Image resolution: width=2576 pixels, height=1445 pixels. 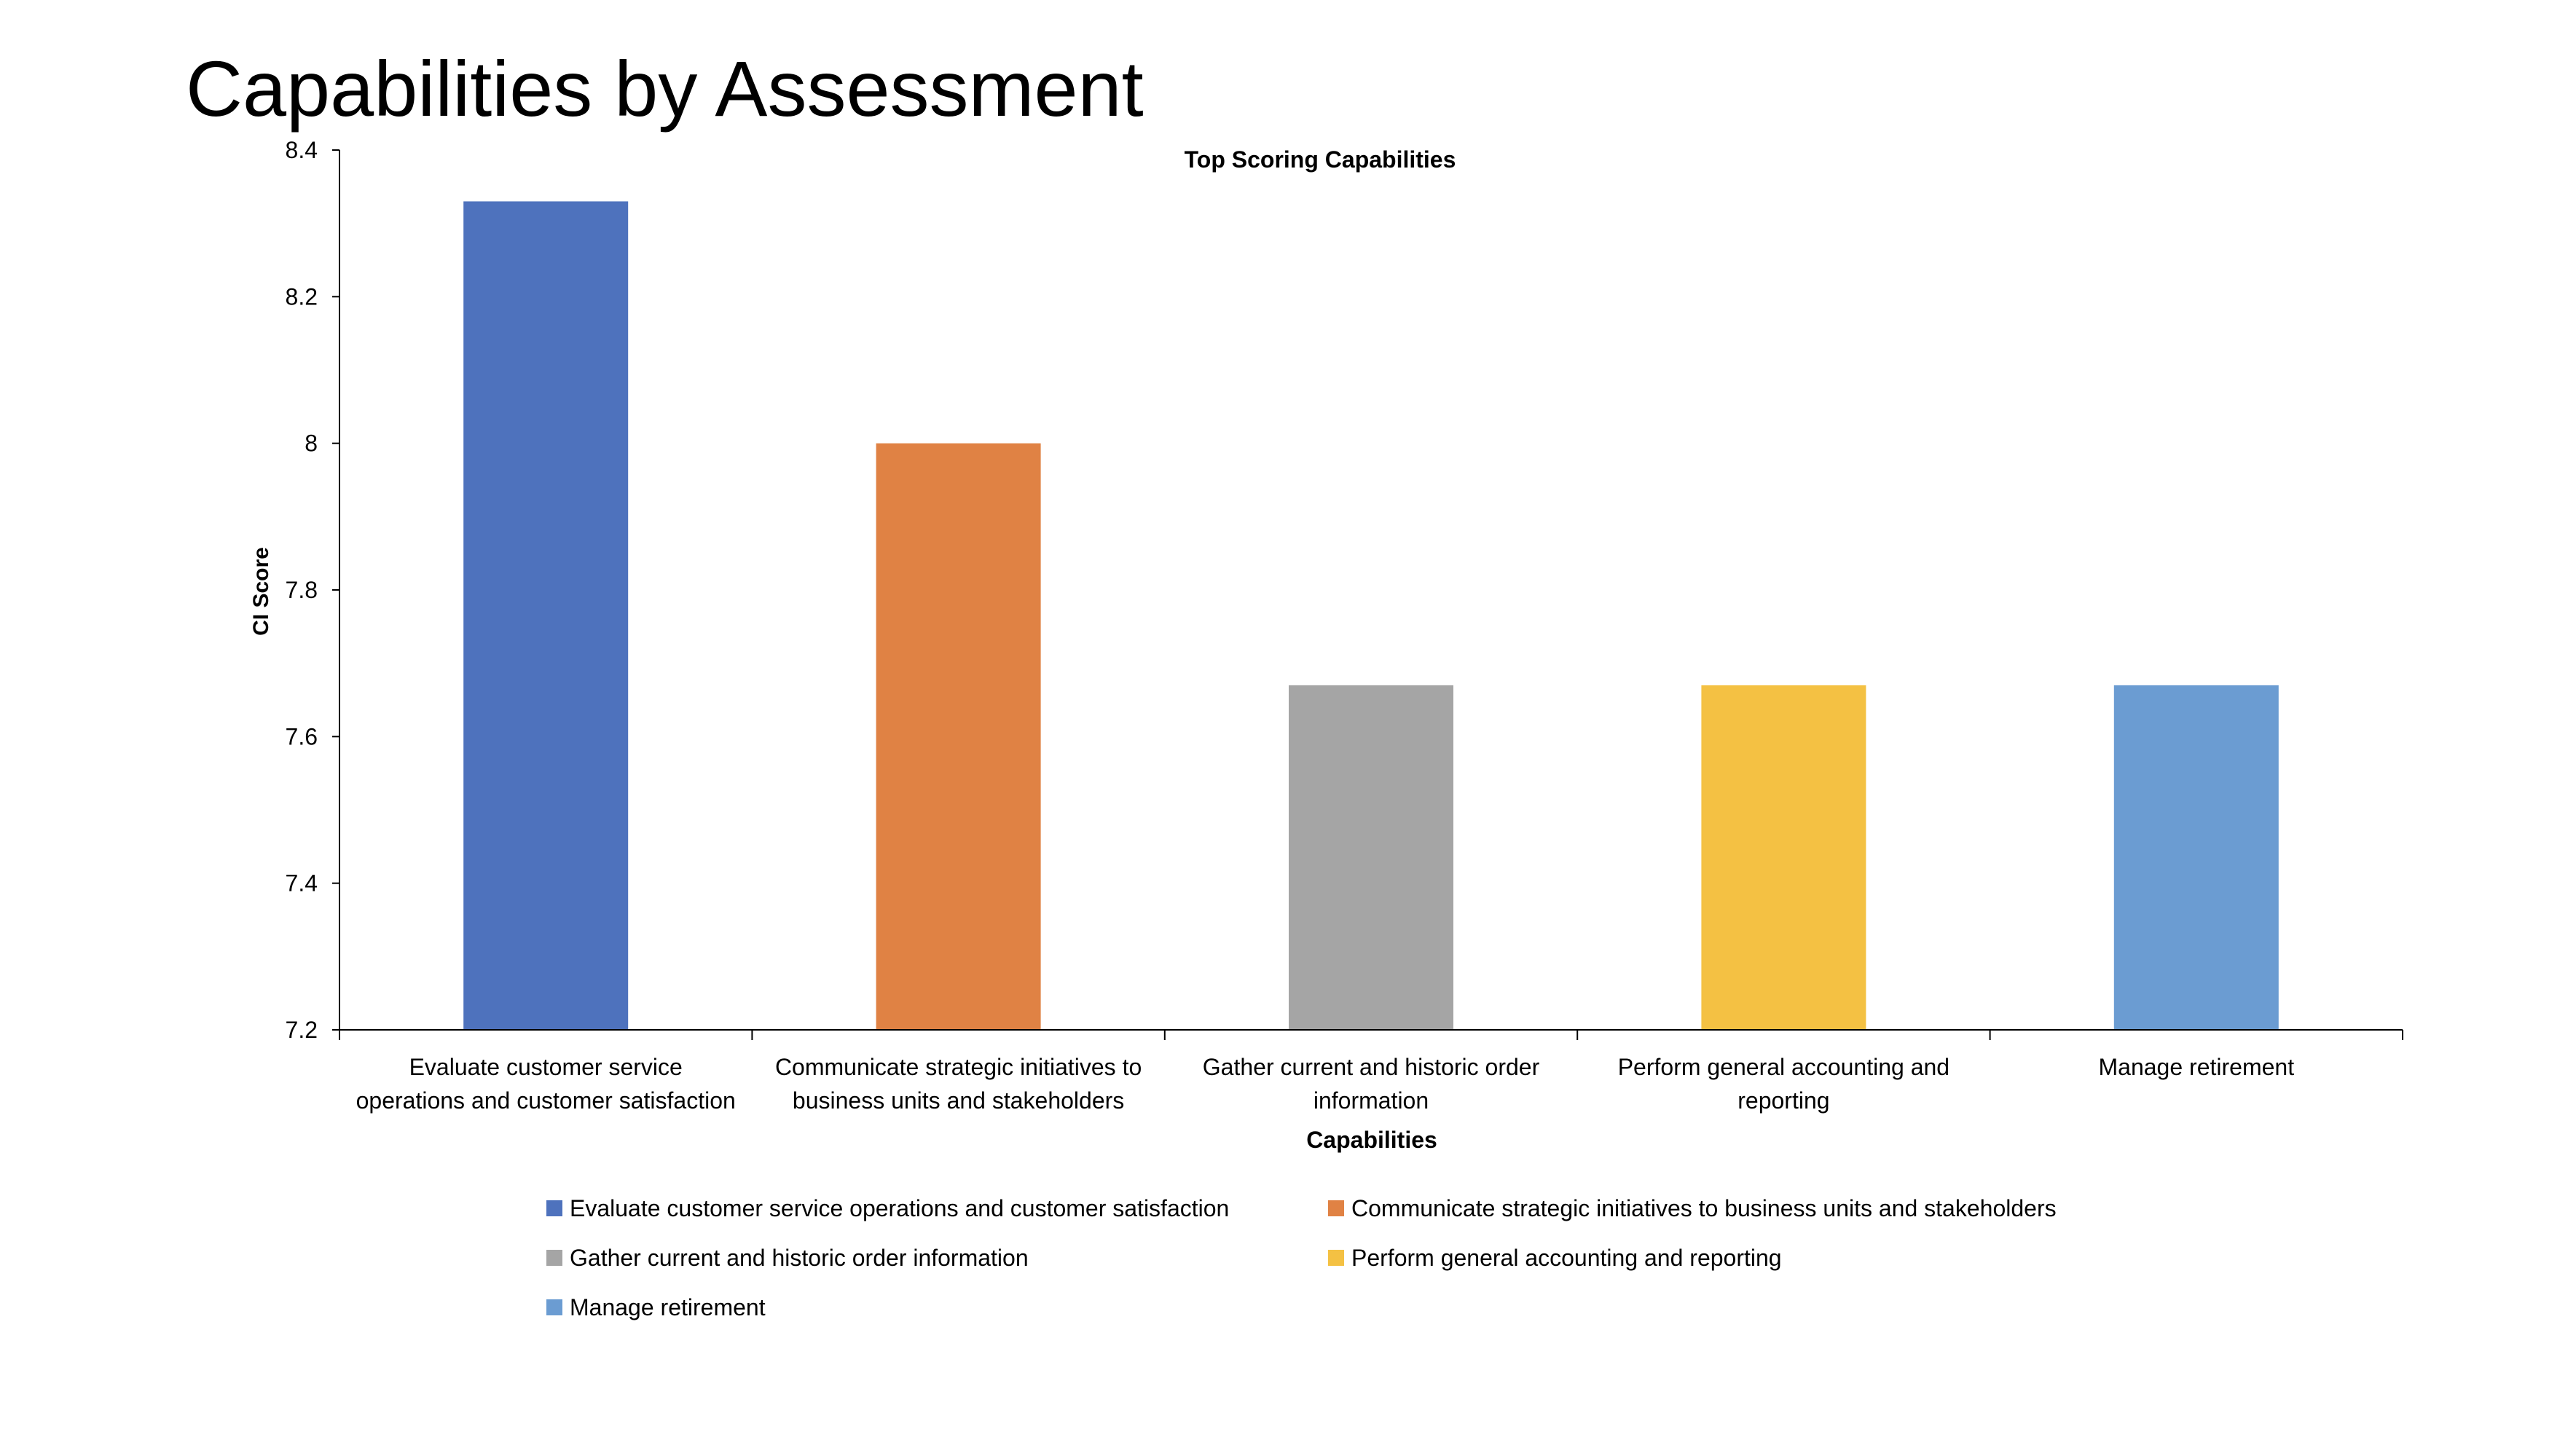 I want to click on slide-title: Capabilities by Assessment, so click(x=665, y=88).